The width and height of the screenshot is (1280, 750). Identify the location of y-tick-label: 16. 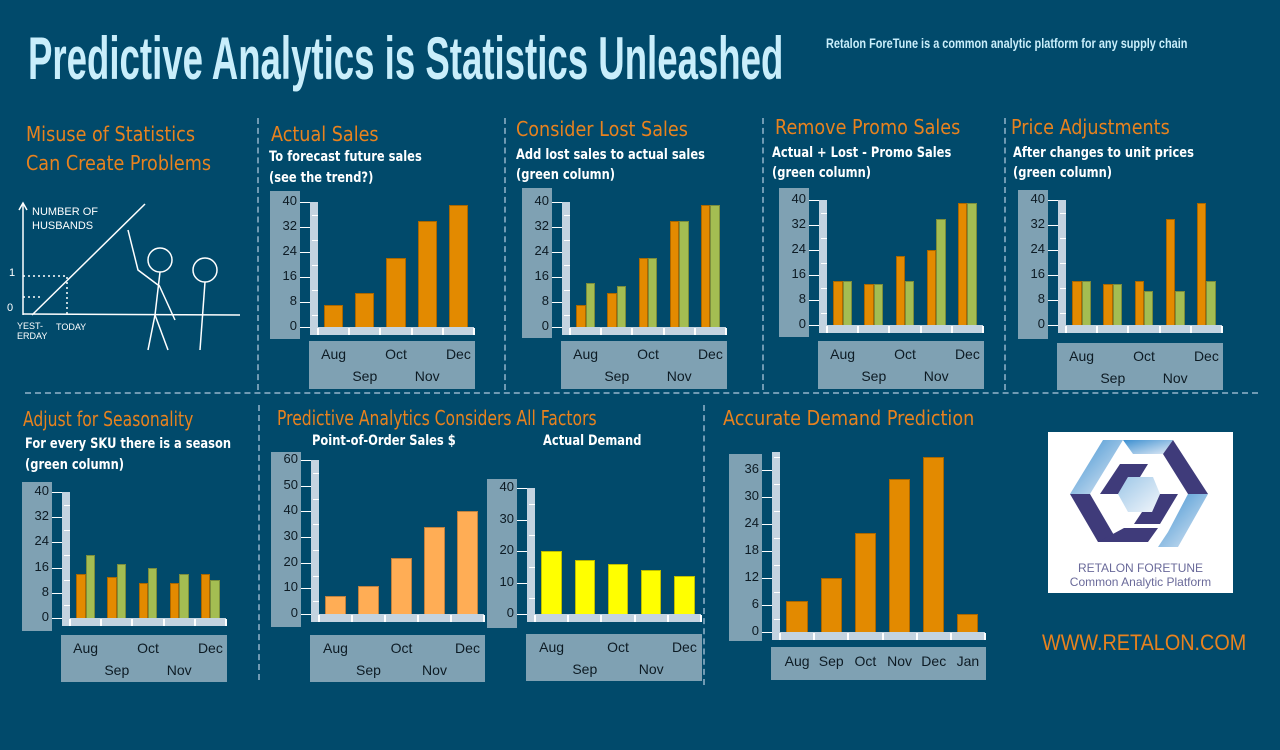
(541, 275).